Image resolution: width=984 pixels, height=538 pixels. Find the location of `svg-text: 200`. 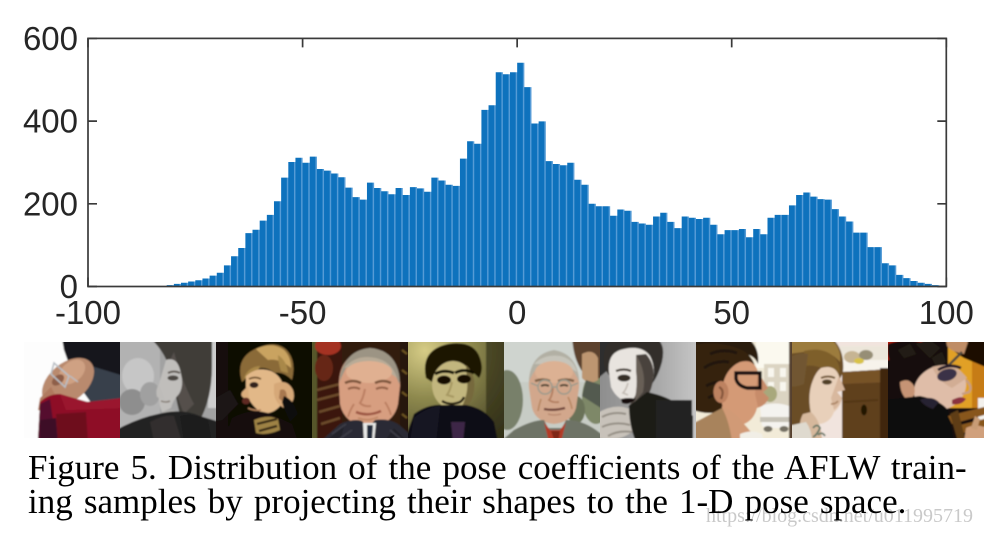

svg-text: 200 is located at coordinates (50, 203).